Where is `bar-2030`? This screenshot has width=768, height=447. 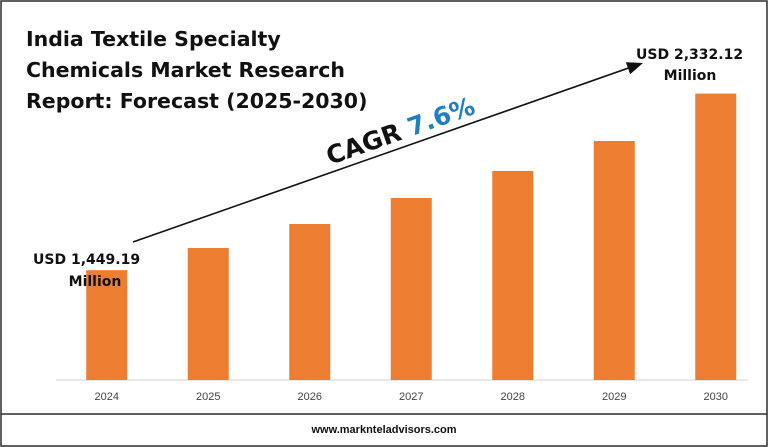
bar-2030 is located at coordinates (716, 237).